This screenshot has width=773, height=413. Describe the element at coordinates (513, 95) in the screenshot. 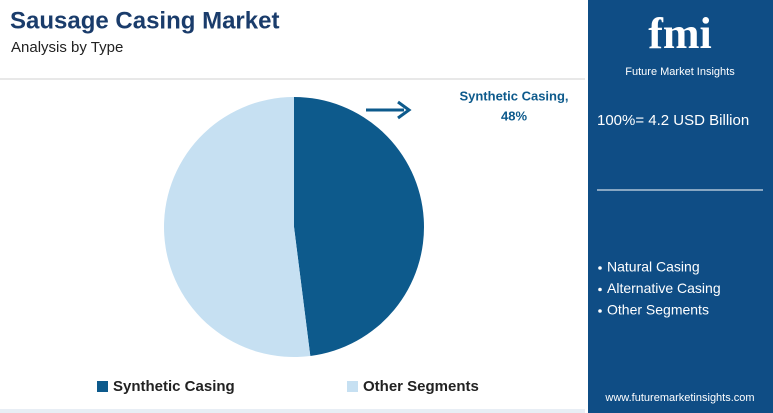

I see `annotation: Synthetic Casing,` at that location.